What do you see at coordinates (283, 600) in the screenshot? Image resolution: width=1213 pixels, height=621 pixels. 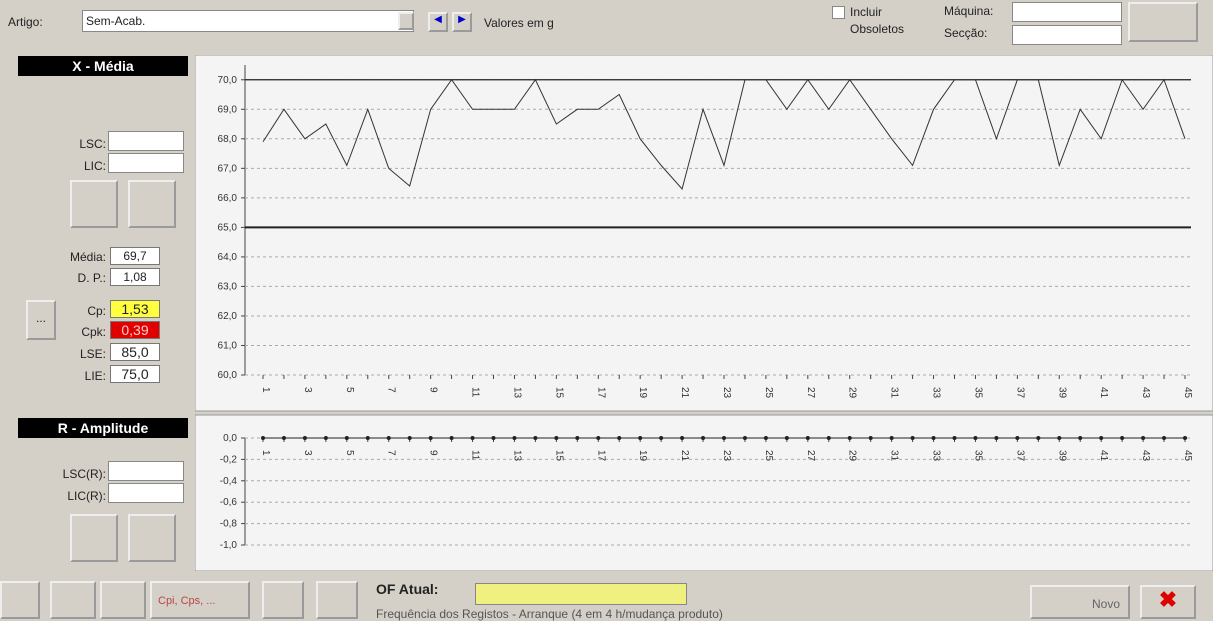 I see `calendar-button` at bounding box center [283, 600].